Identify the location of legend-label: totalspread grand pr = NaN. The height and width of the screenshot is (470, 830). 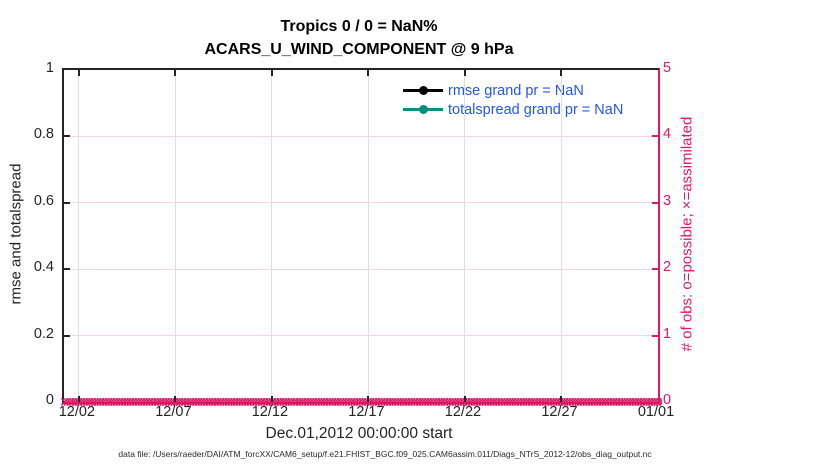
(536, 109).